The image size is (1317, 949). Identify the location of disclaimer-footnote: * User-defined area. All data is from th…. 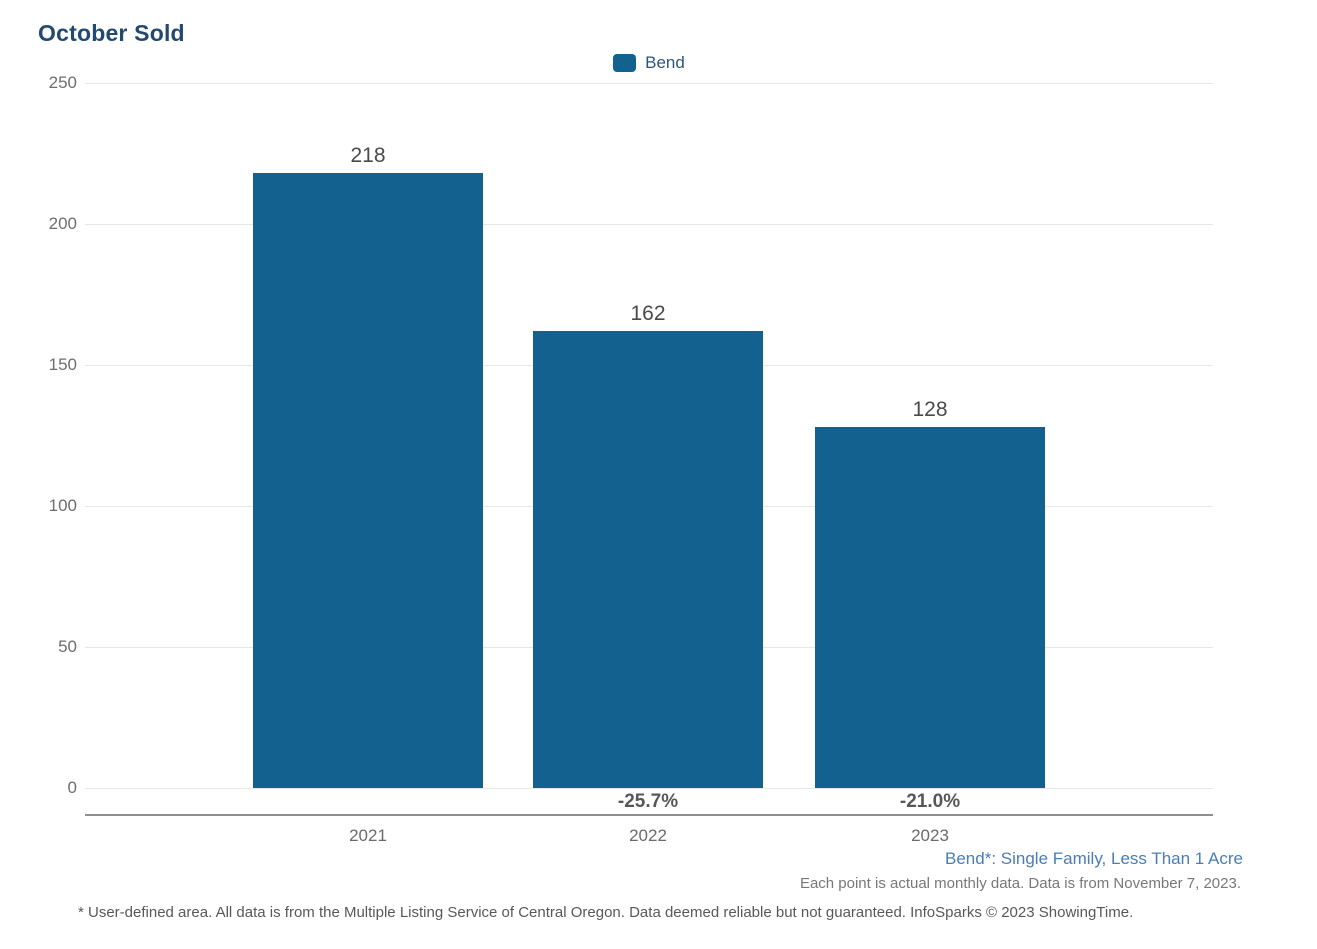
(606, 912).